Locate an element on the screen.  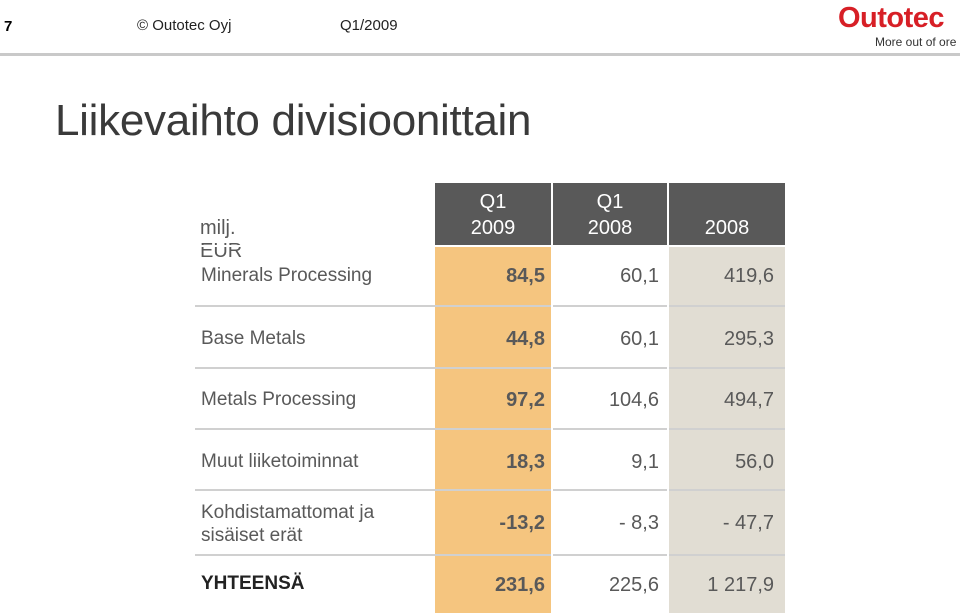
column-header-q1-2008: Q1 2008 is located at coordinates (610, 214).